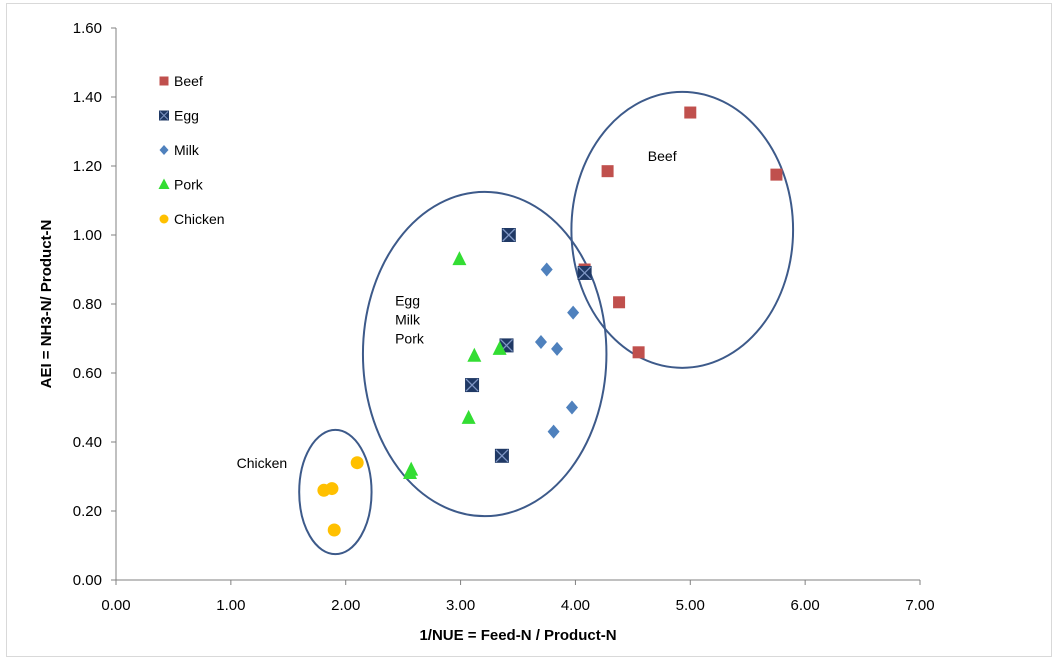 The image size is (1056, 661). Describe the element at coordinates (460, 605) in the screenshot. I see `x-tick-label: 3.00` at that location.